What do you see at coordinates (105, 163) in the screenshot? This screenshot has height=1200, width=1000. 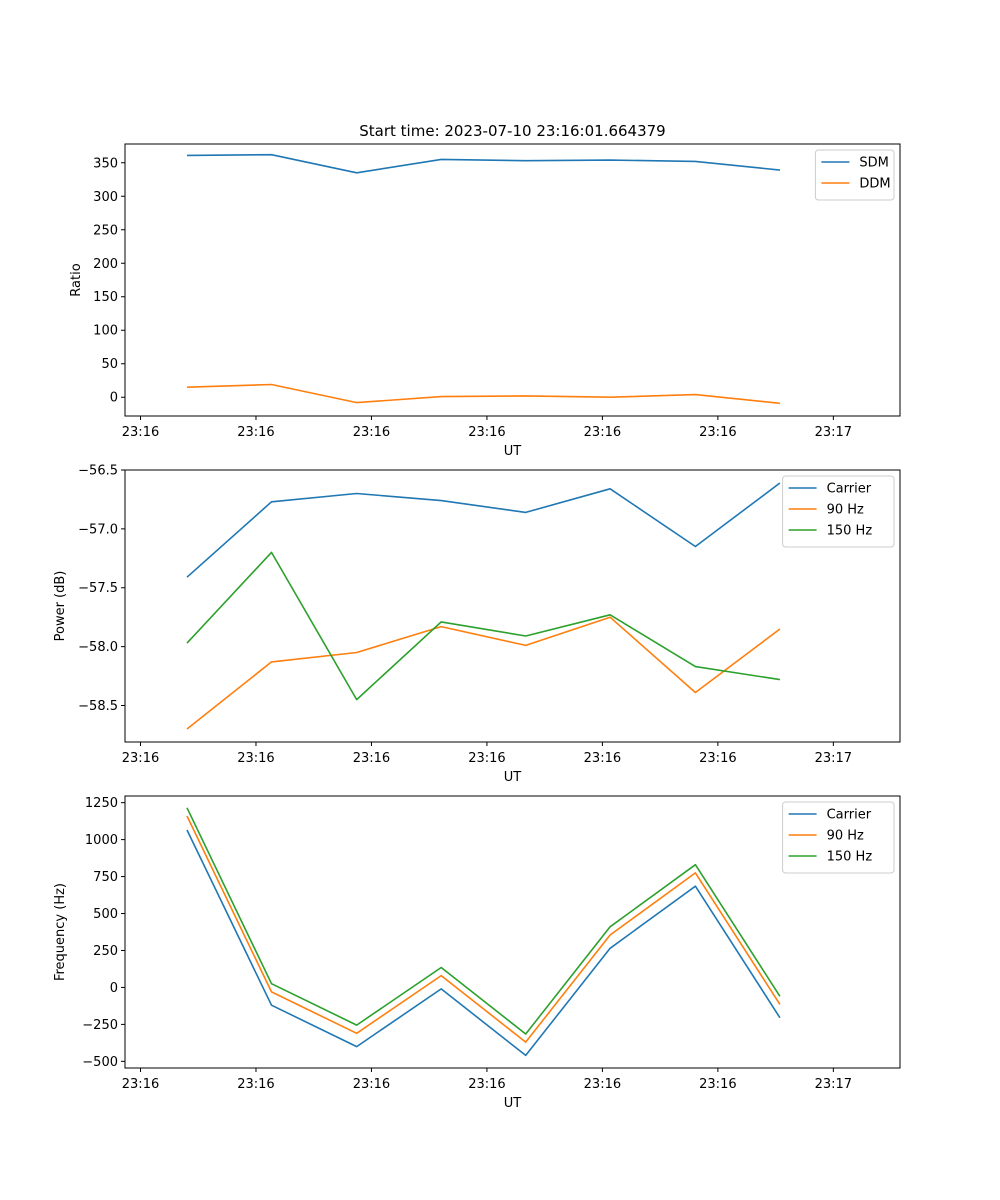 I see `y-tick-label: 350` at bounding box center [105, 163].